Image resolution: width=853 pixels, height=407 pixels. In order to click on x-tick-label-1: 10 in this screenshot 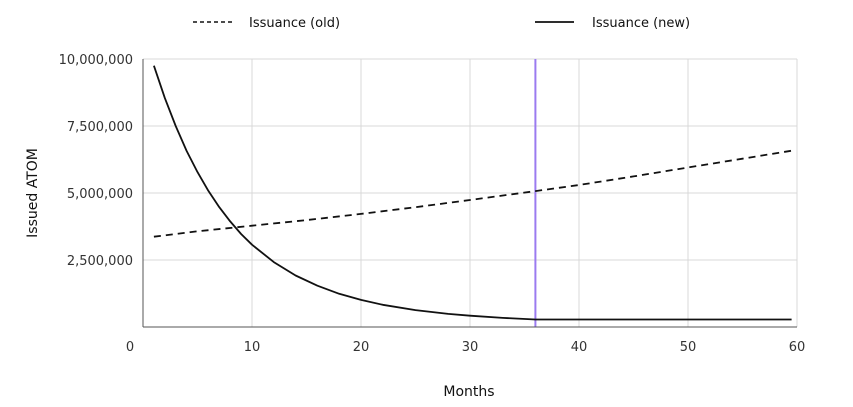, I will do `click(252, 347)`.